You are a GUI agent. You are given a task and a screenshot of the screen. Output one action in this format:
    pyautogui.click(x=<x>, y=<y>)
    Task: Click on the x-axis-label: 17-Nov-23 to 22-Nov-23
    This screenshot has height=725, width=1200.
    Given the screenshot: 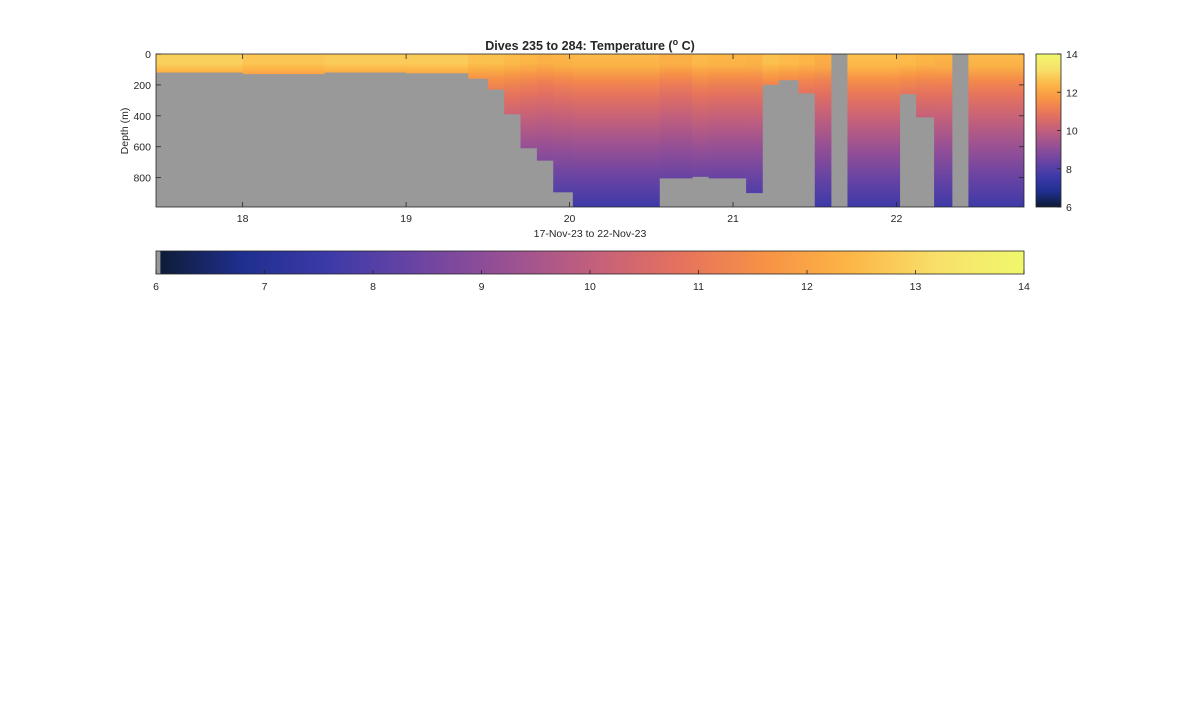 What is the action you would take?
    pyautogui.click(x=590, y=234)
    